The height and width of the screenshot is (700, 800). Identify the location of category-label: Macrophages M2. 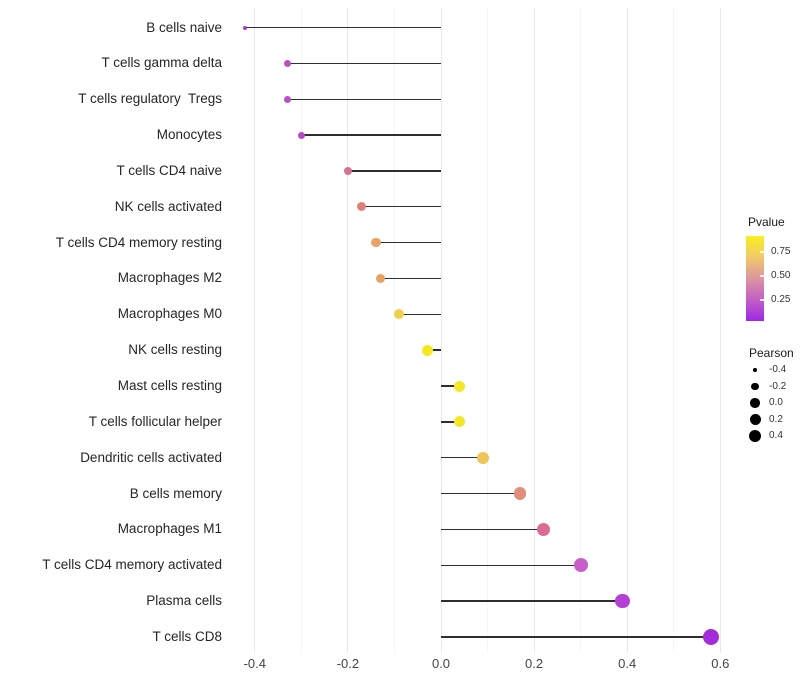
(169, 278).